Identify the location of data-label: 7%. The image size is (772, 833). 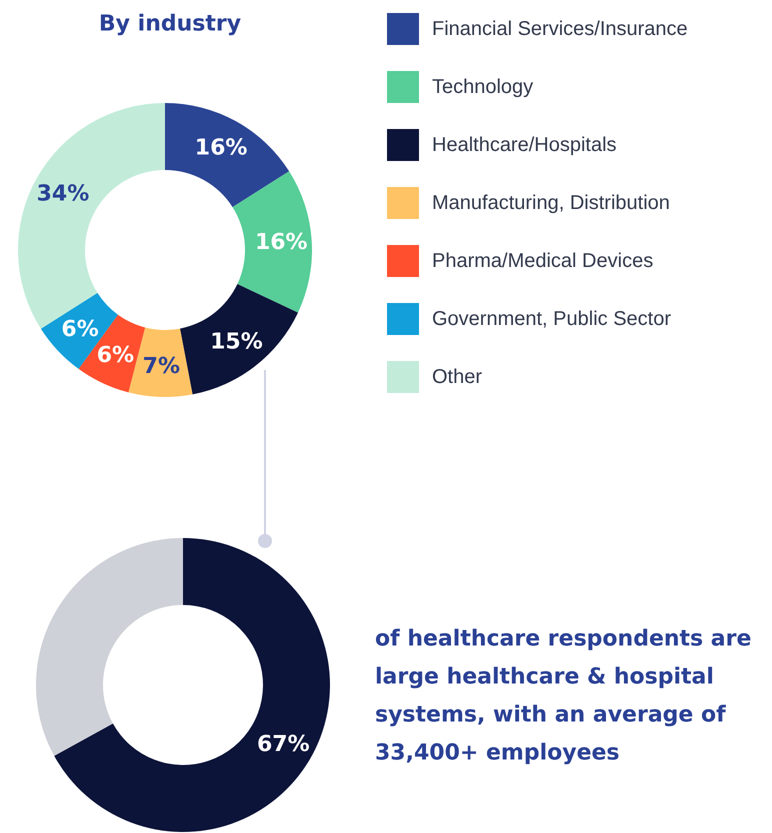
(161, 366).